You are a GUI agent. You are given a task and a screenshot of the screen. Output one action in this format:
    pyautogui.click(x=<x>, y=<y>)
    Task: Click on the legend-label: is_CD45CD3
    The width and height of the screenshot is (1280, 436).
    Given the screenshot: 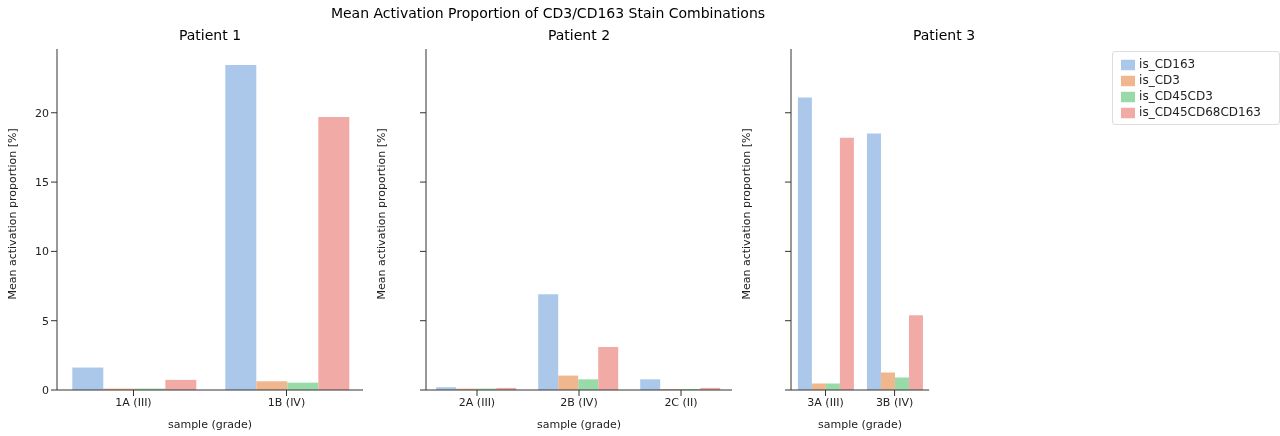 What is the action you would take?
    pyautogui.click(x=1176, y=96)
    